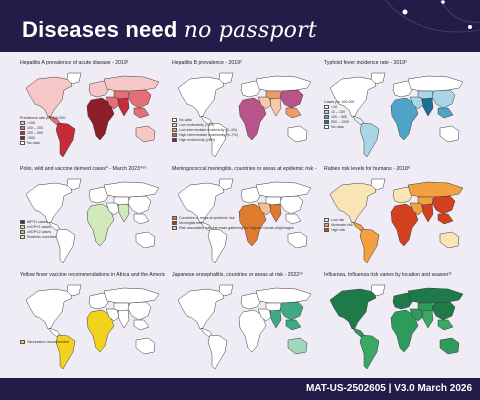 This screenshot has width=480, height=400. What do you see at coordinates (367, 169) in the screenshot?
I see `map-title: Rabies risk levels for humans - 2018⁸` at bounding box center [367, 169].